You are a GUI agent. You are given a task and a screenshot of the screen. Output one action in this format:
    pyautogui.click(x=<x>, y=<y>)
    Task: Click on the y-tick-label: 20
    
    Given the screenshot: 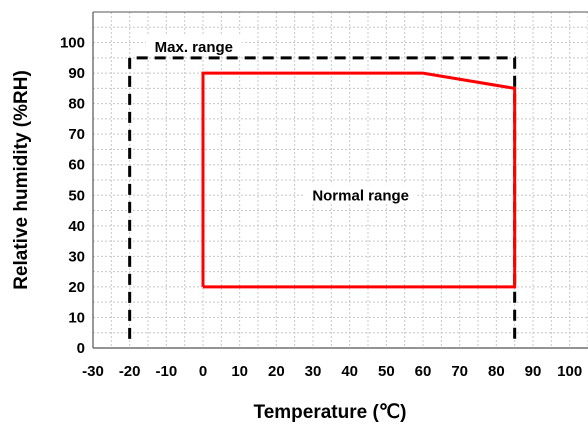 What is the action you would take?
    pyautogui.click(x=76, y=287)
    